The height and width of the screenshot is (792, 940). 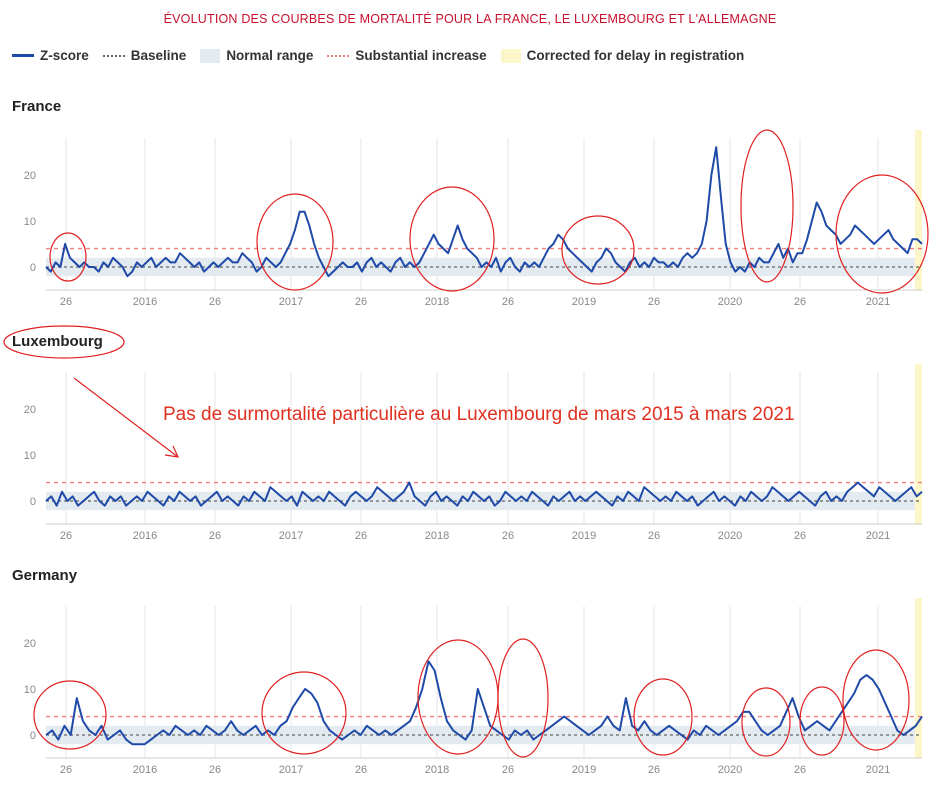 What do you see at coordinates (113, 55) in the screenshot?
I see `baseline-swatch` at bounding box center [113, 55].